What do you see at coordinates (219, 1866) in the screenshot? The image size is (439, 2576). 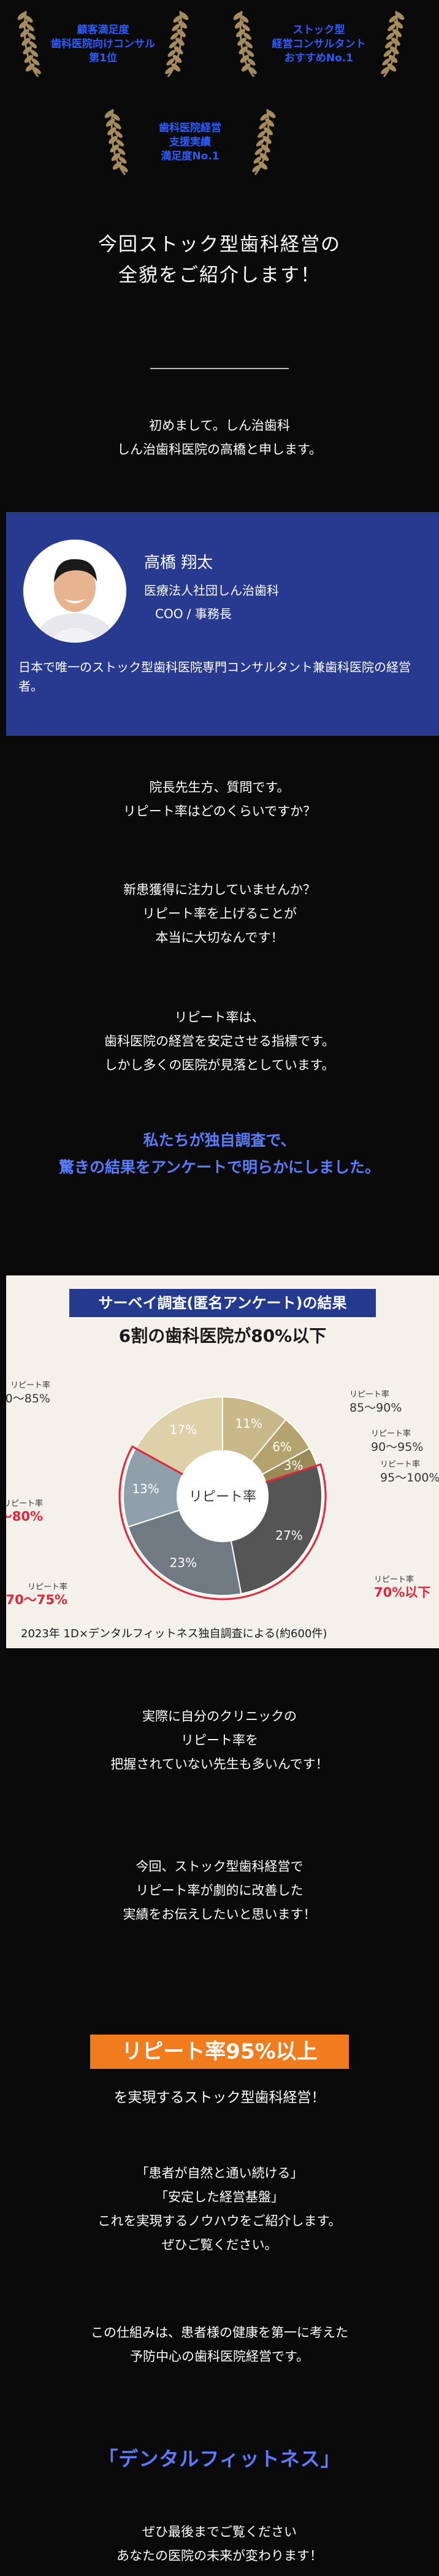 I see `text-line: 今回、ストック型歯科経営で` at bounding box center [219, 1866].